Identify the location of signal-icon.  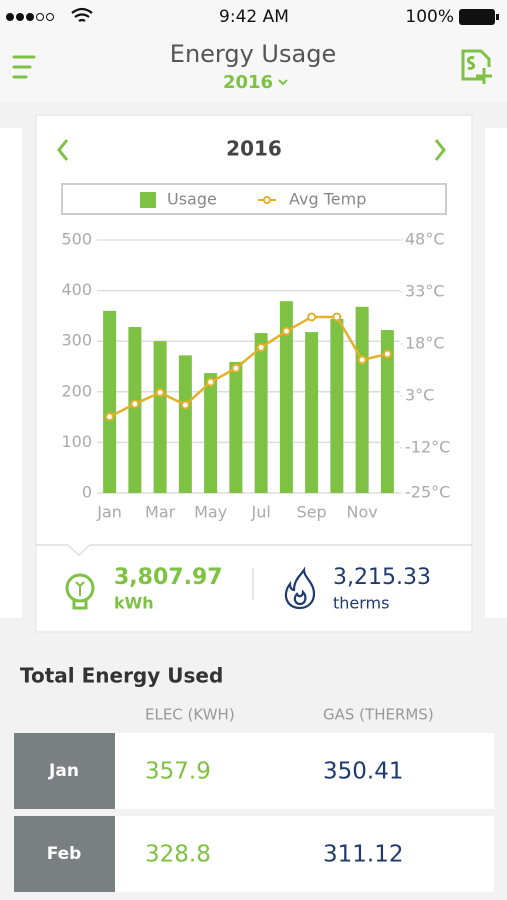
(30, 17).